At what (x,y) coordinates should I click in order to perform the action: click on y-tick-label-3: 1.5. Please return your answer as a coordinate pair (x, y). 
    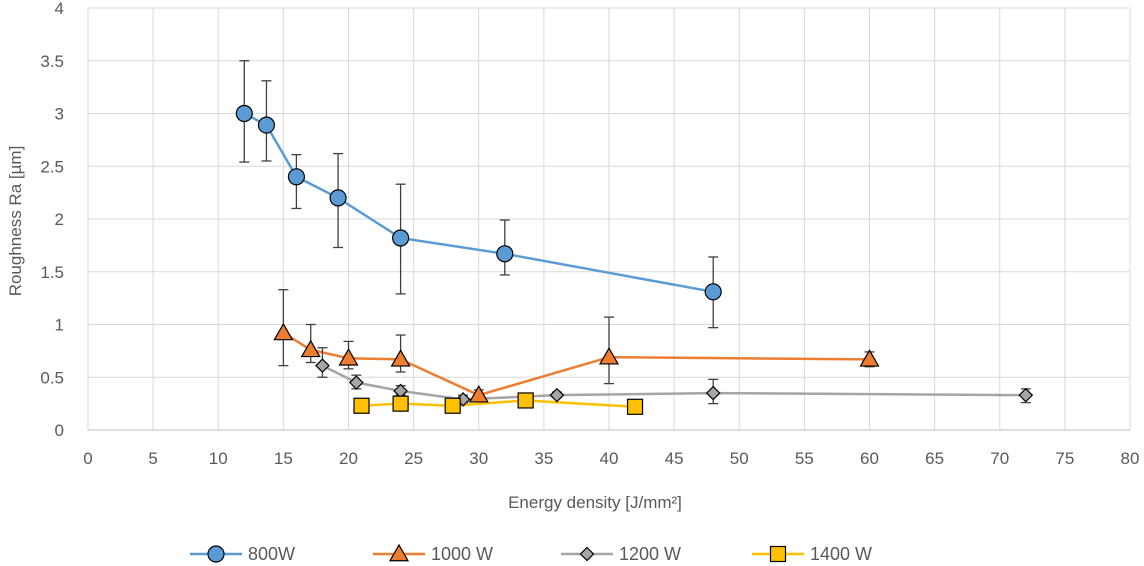
    Looking at the image, I should click on (52, 272).